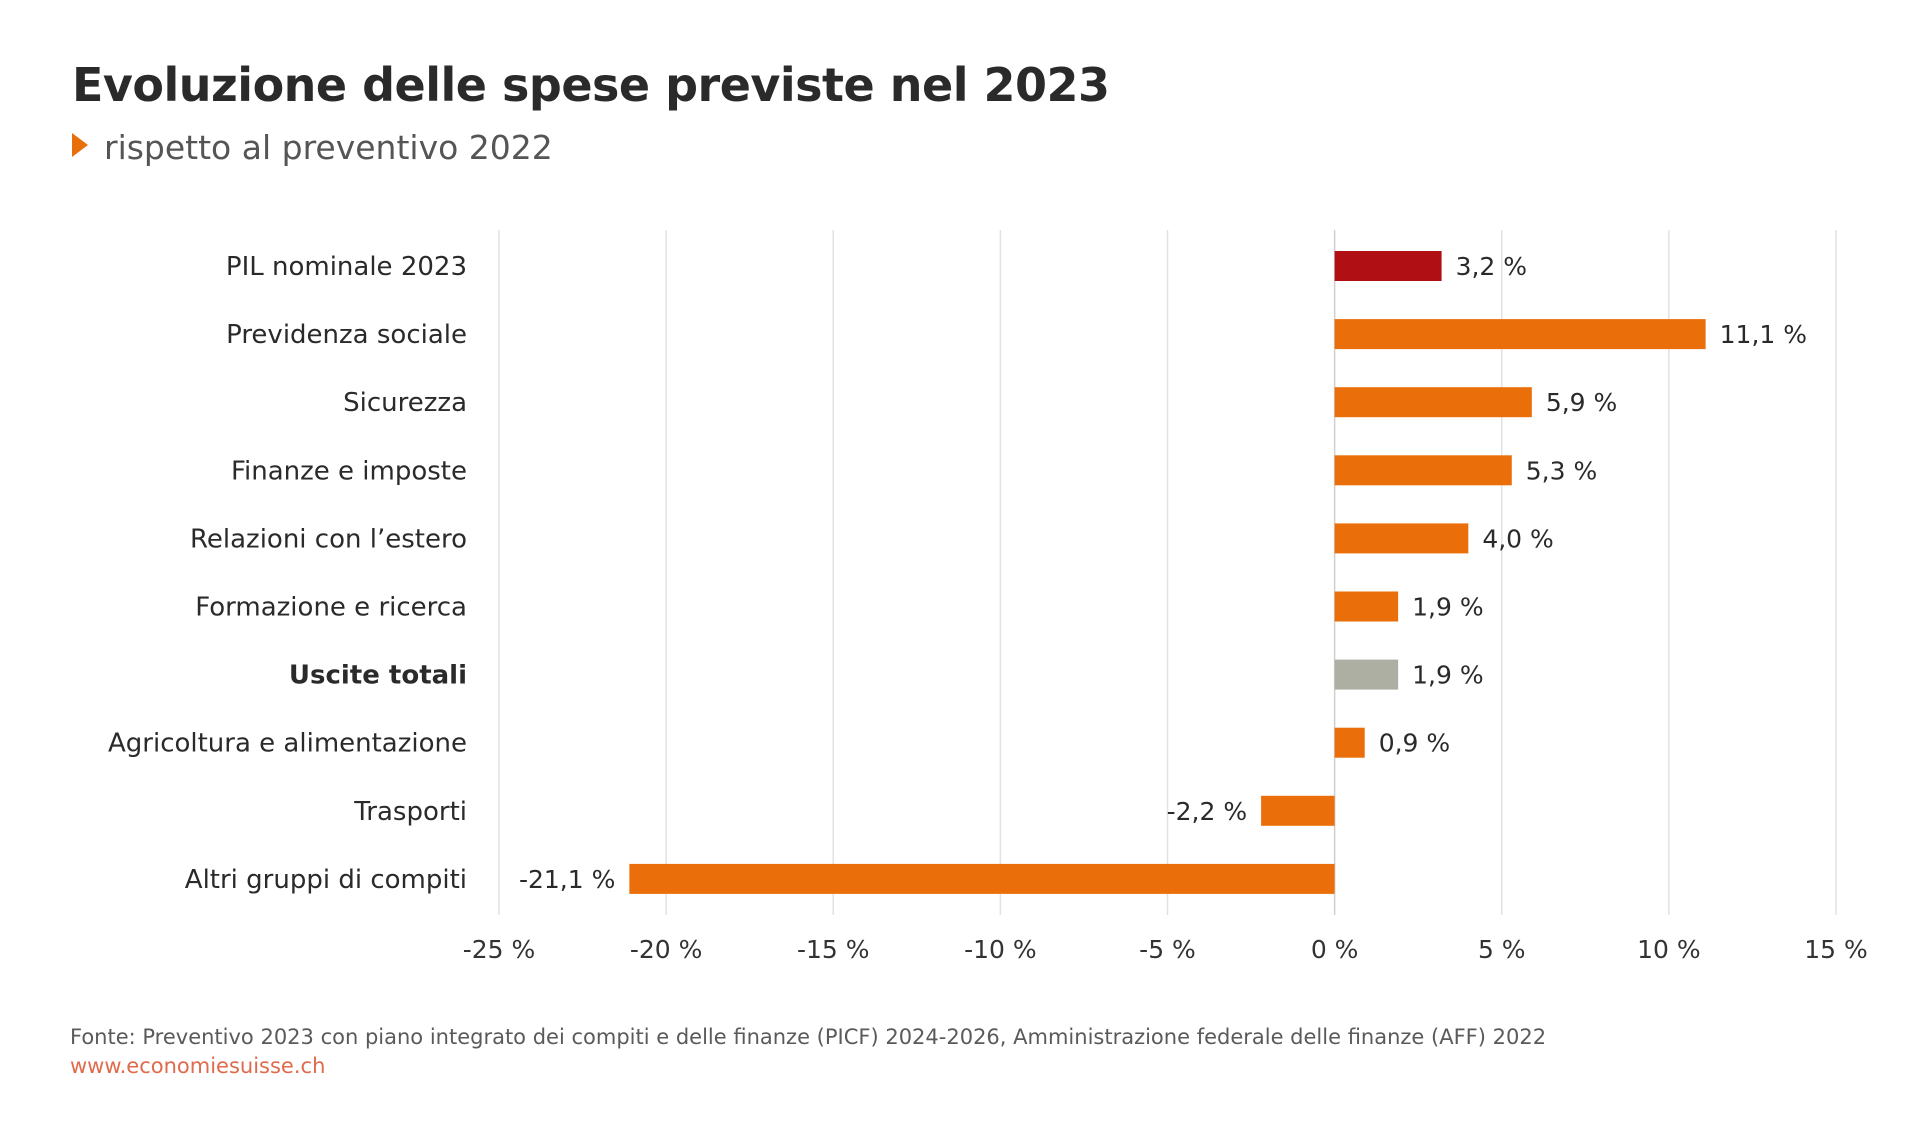 Image resolution: width=1920 pixels, height=1136 pixels. I want to click on value-label: 11,1 %, so click(1763, 334).